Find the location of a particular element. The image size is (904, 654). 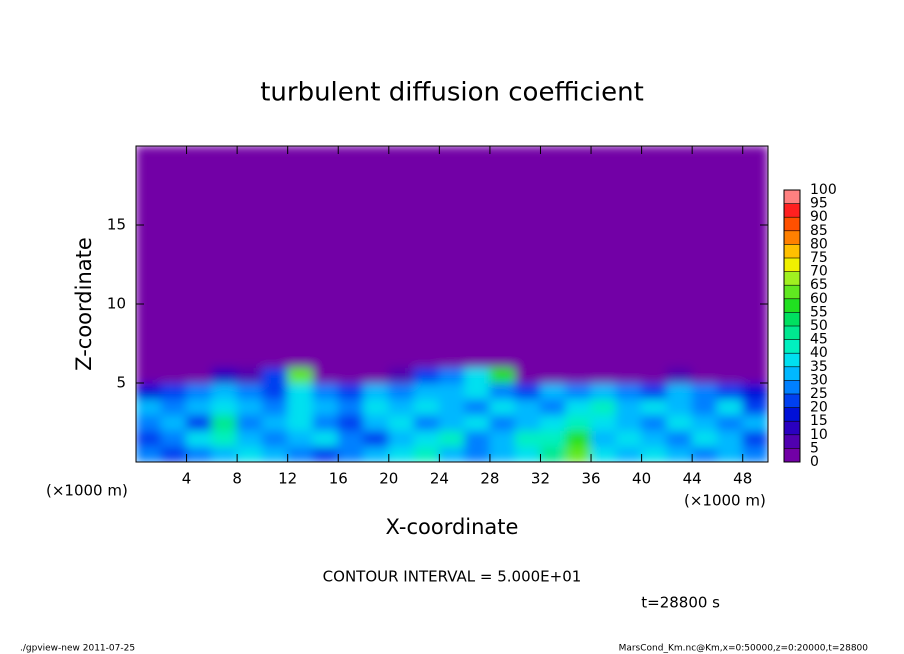

x-tick-label: 40 is located at coordinates (641, 479).